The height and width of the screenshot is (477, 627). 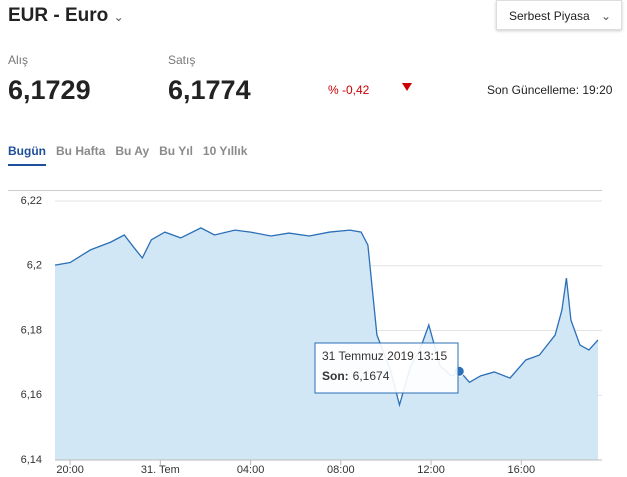 What do you see at coordinates (31, 460) in the screenshot?
I see `y-tick-label: 6,14` at bounding box center [31, 460].